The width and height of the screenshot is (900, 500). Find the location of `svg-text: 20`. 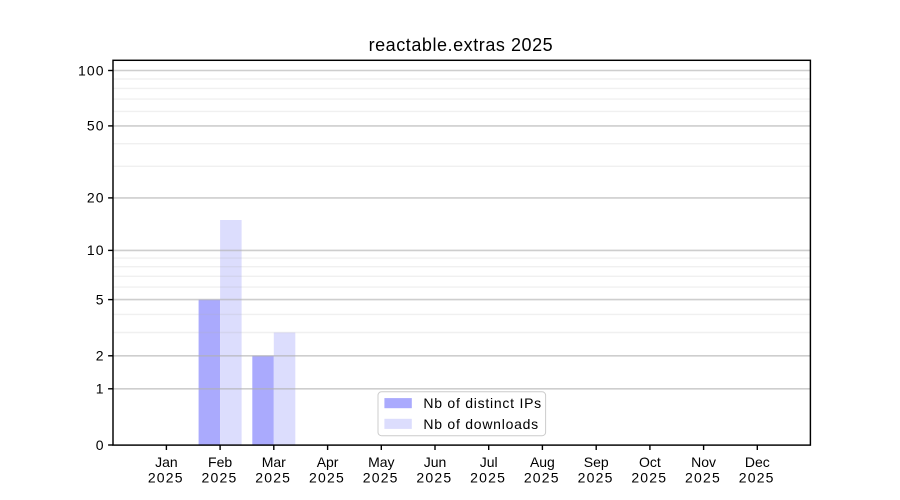

svg-text: 20 is located at coordinates (96, 198).